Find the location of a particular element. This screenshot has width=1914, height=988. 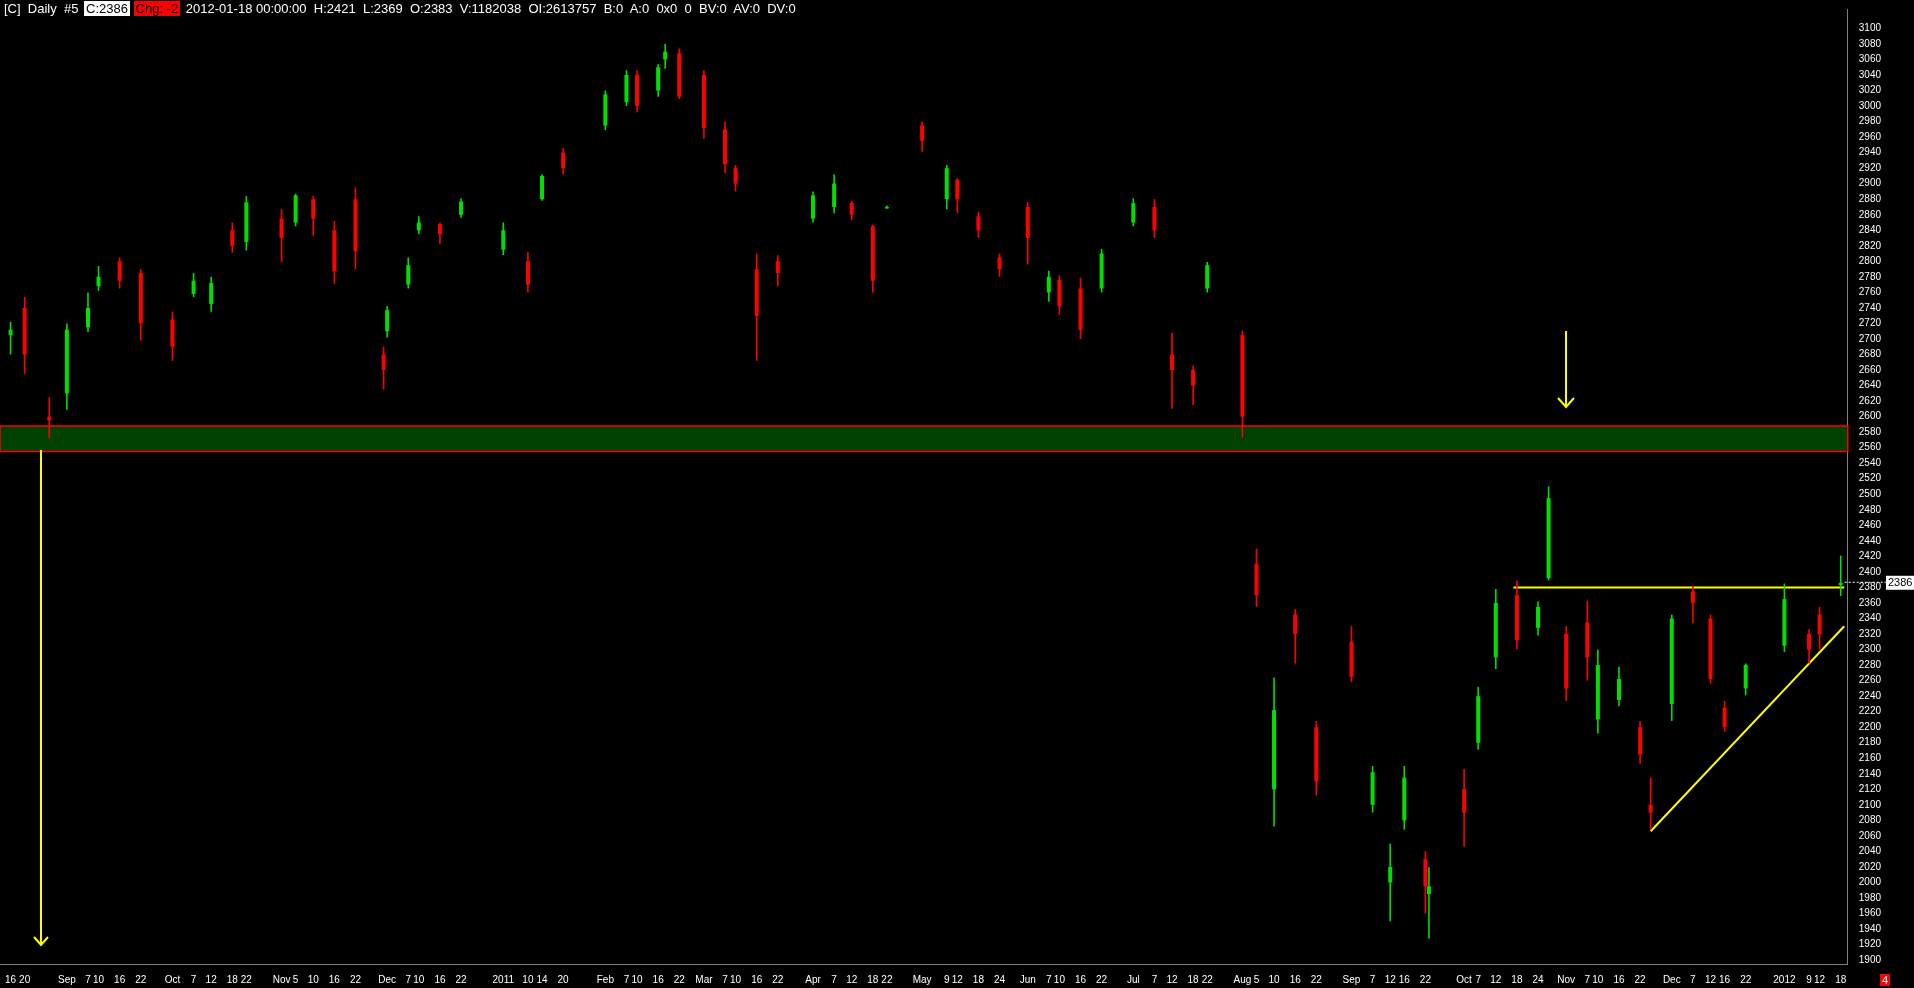

y-tick-label: 2020 is located at coordinates (1870, 866).